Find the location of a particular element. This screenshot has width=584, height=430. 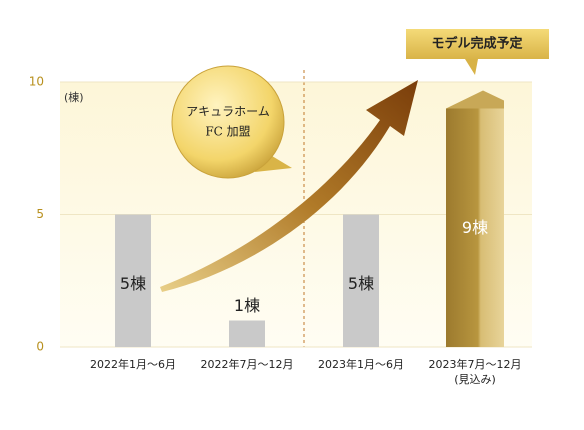

bubble-text: アキュラホーム is located at coordinates (228, 112).